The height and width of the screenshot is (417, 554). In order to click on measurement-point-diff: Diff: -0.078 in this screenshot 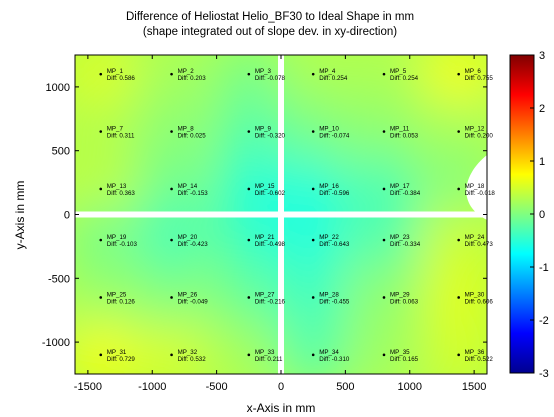, I will do `click(270, 78)`.